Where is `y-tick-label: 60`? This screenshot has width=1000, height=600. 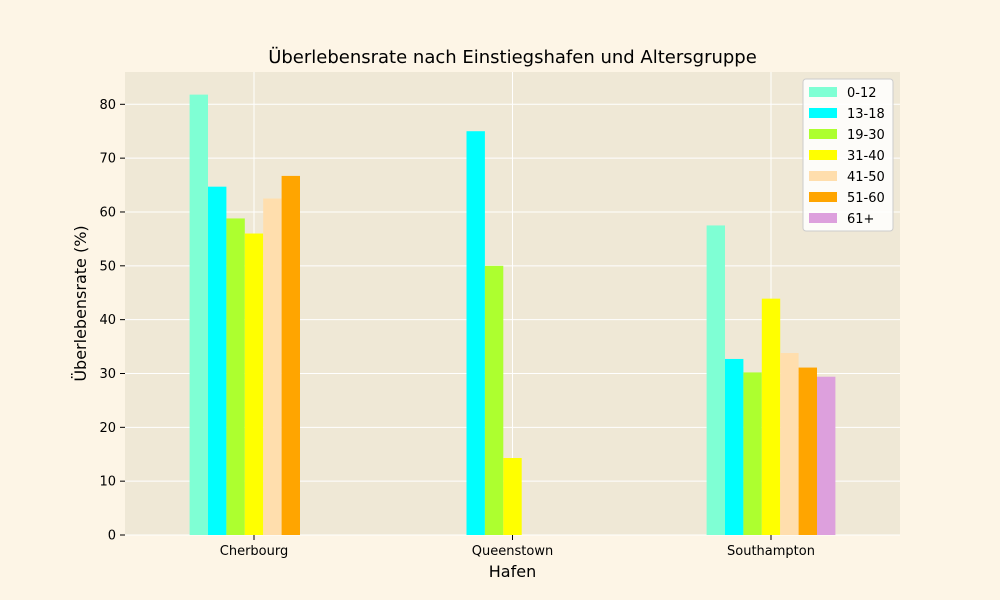
y-tick-label: 60 is located at coordinates (107, 212).